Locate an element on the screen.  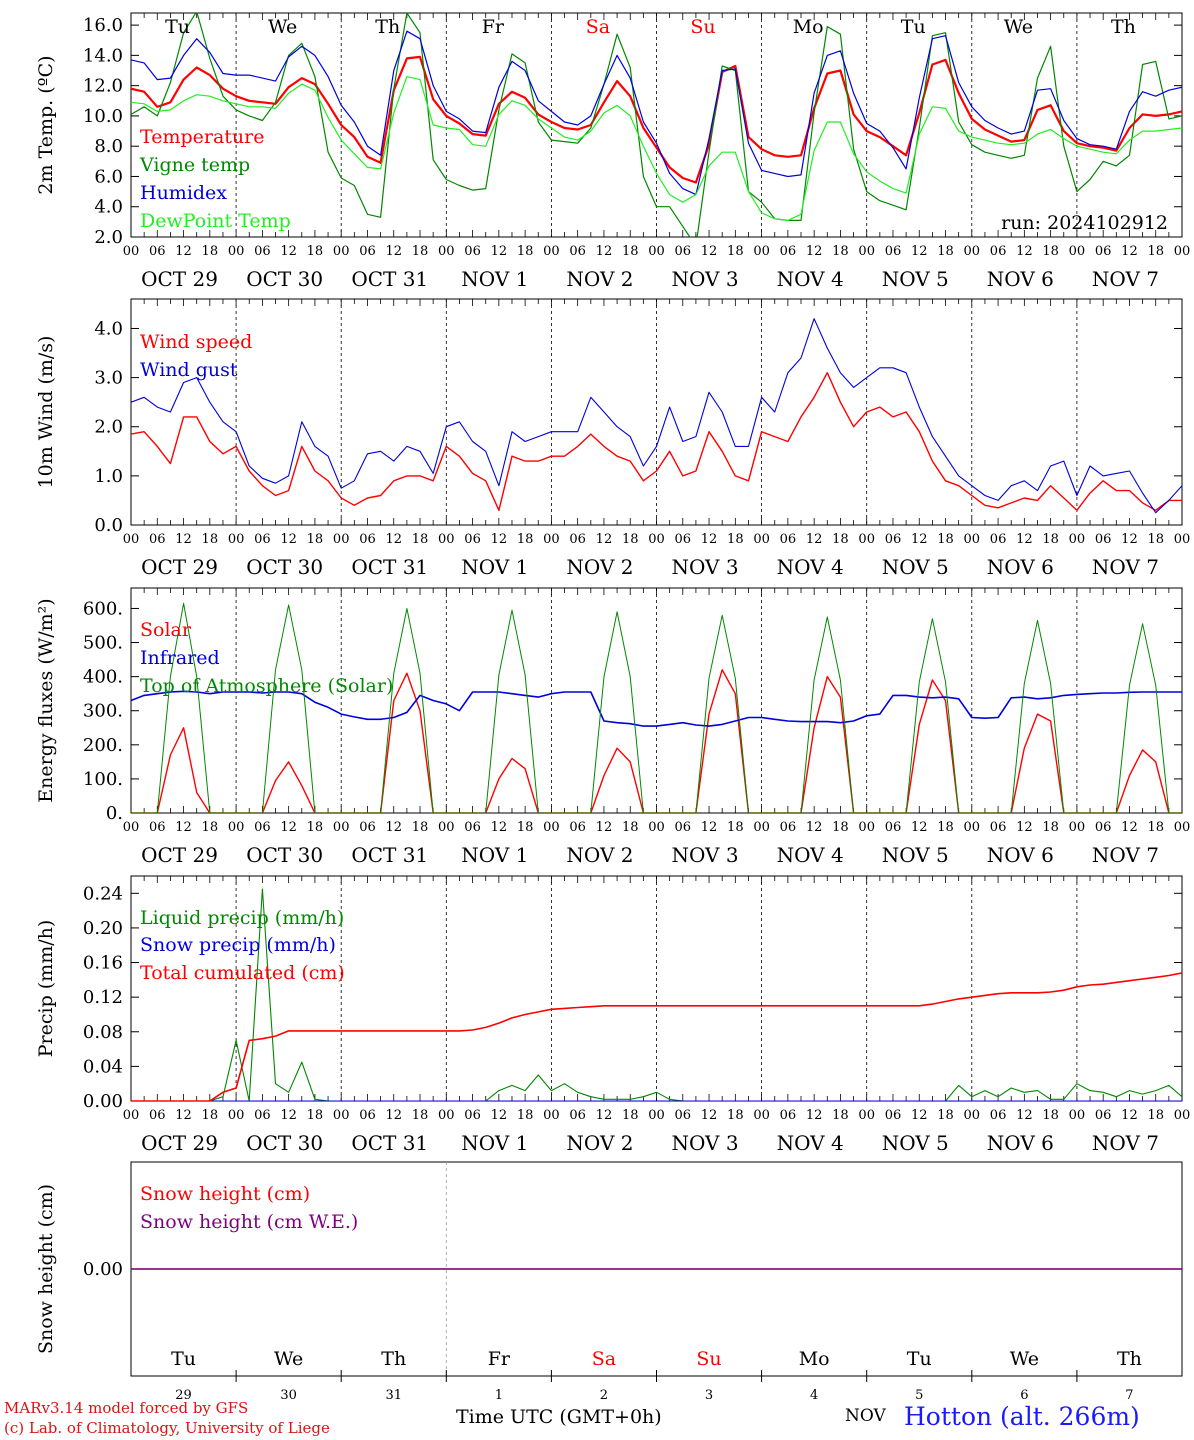
legend-entry: Snow precip (mm/h) is located at coordinates (238, 945).